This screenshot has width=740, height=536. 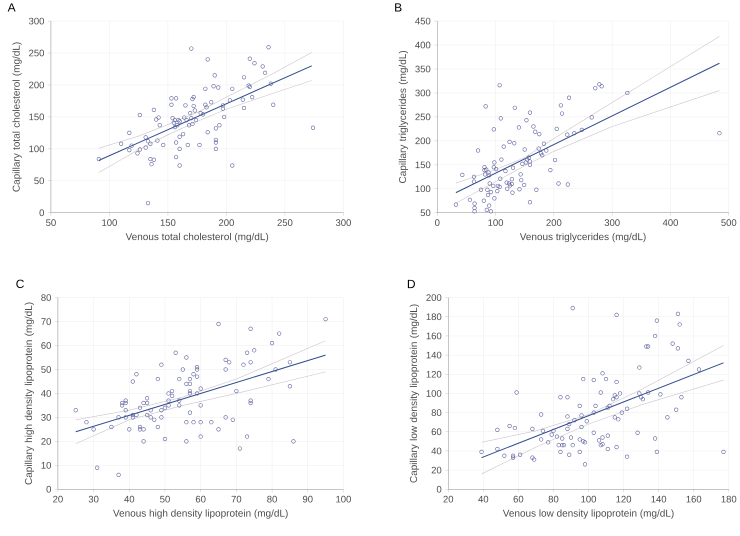 I want to click on chart-title: A, so click(x=12, y=7).